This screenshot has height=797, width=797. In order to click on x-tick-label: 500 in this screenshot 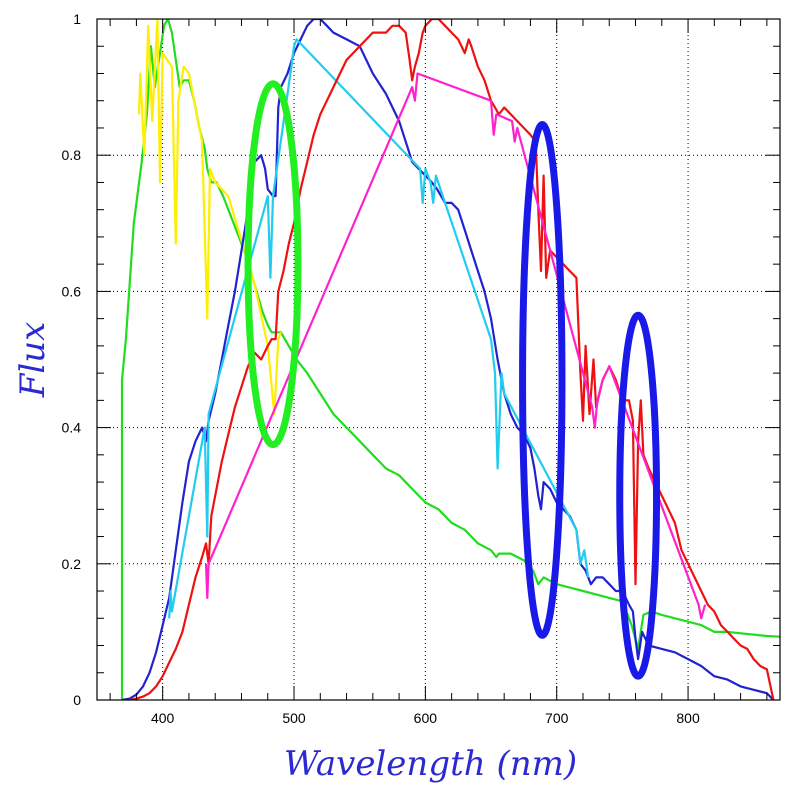, I will do `click(294, 718)`.